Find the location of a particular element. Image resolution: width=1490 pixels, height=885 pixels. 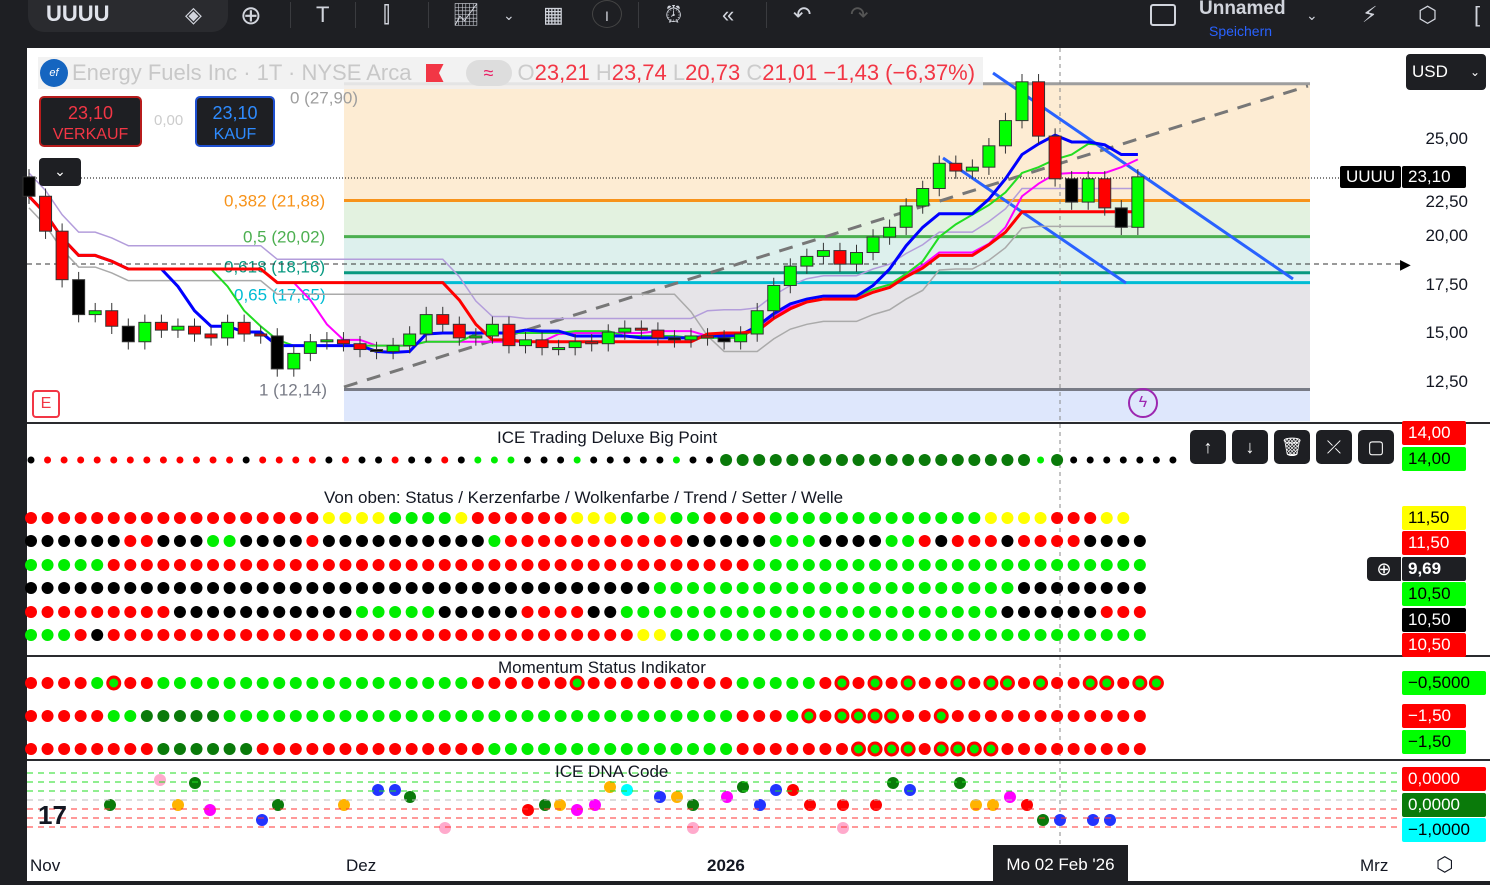

indicators-icon: 📈︎ is located at coordinates (466, 14).